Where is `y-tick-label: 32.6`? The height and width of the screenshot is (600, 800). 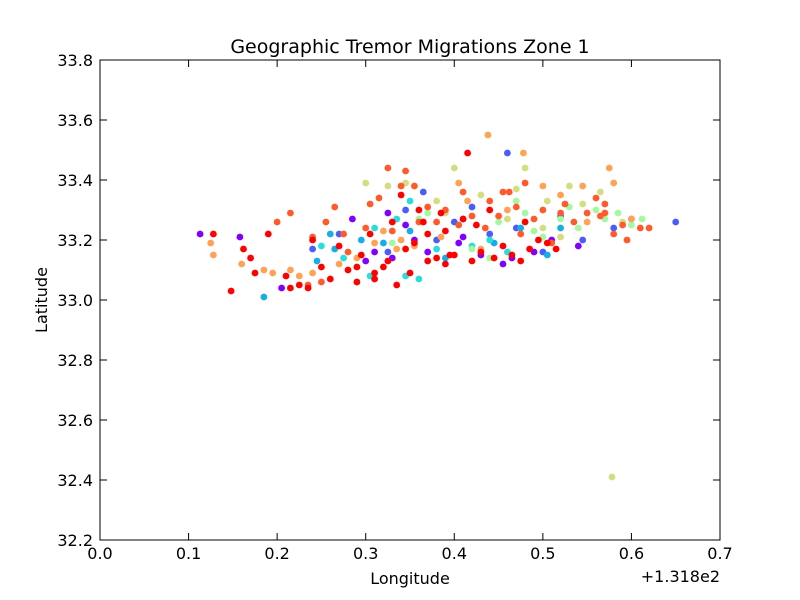
y-tick-label: 32.6 is located at coordinates (75, 420).